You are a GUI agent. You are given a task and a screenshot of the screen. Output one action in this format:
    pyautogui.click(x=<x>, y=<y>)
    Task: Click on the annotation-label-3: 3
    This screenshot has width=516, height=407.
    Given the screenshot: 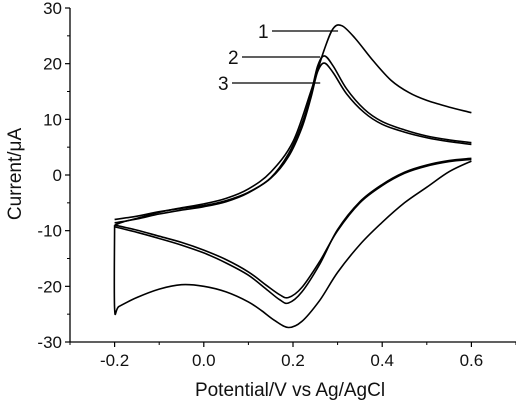 What is the action you would take?
    pyautogui.click(x=223, y=84)
    